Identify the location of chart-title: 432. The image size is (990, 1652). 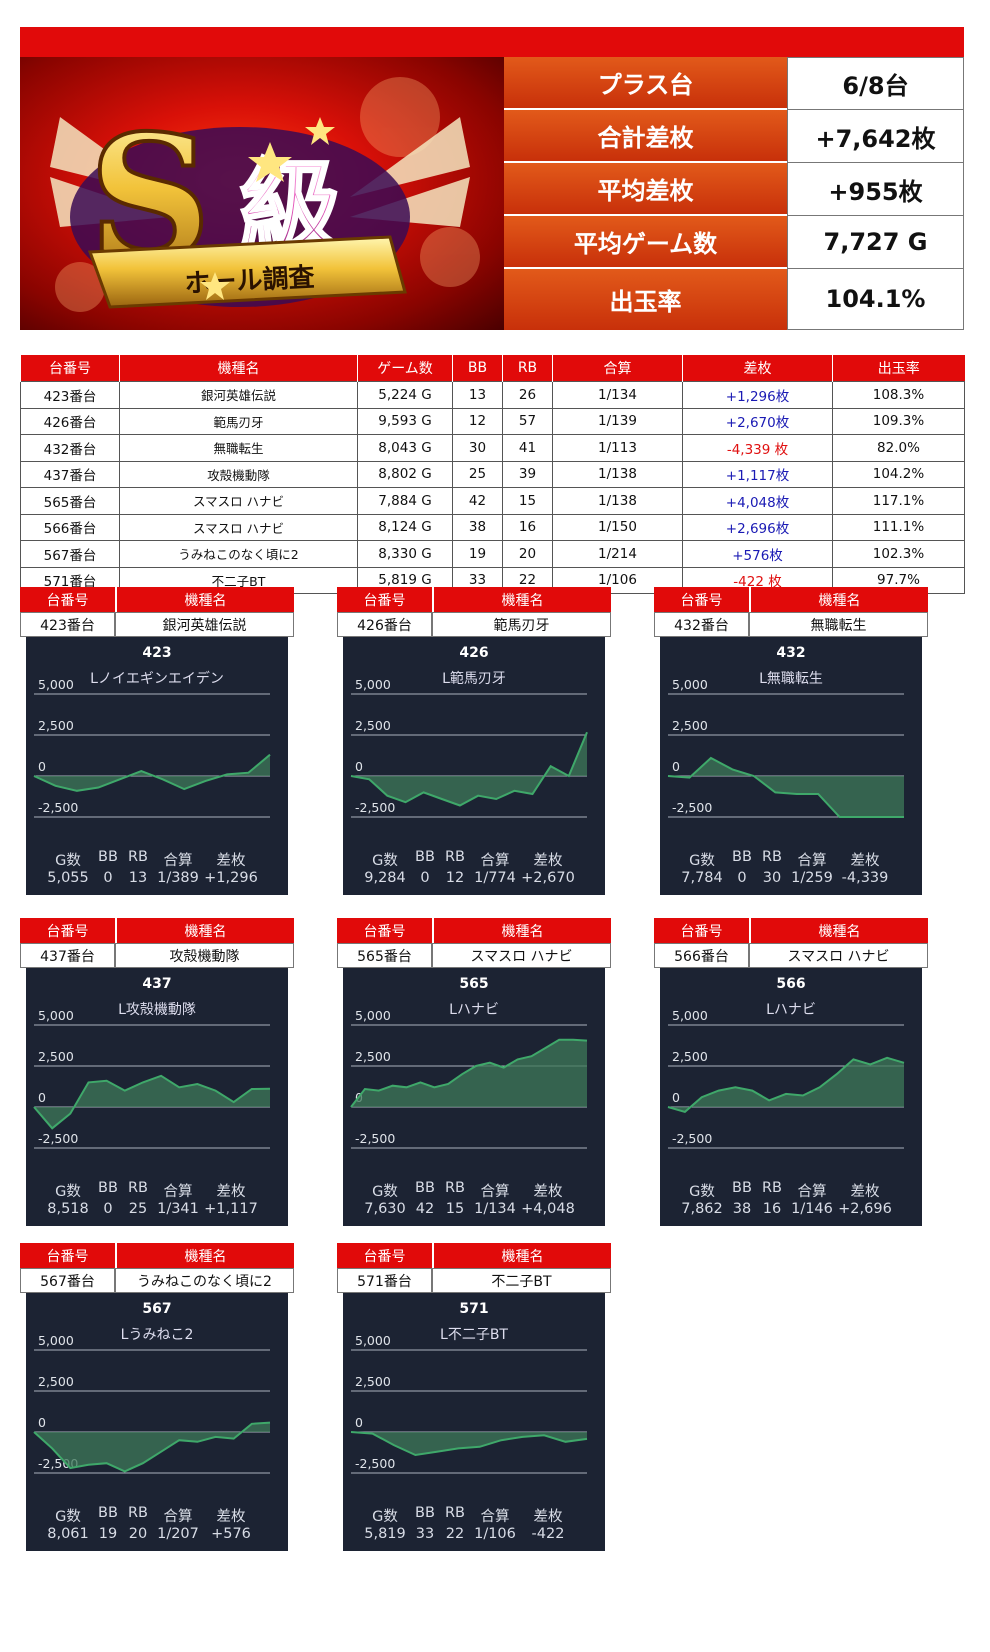
(791, 653).